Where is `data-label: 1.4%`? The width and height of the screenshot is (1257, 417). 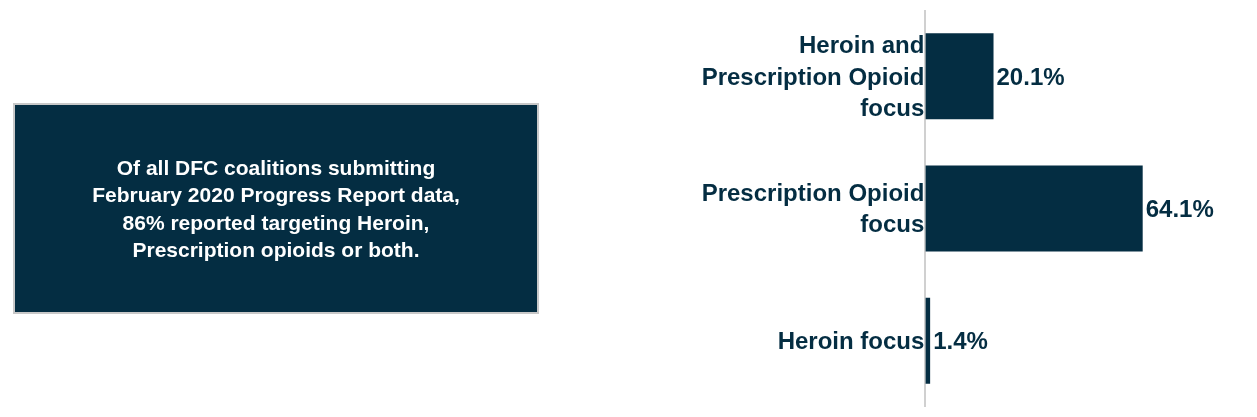
data-label: 1.4% is located at coordinates (960, 341).